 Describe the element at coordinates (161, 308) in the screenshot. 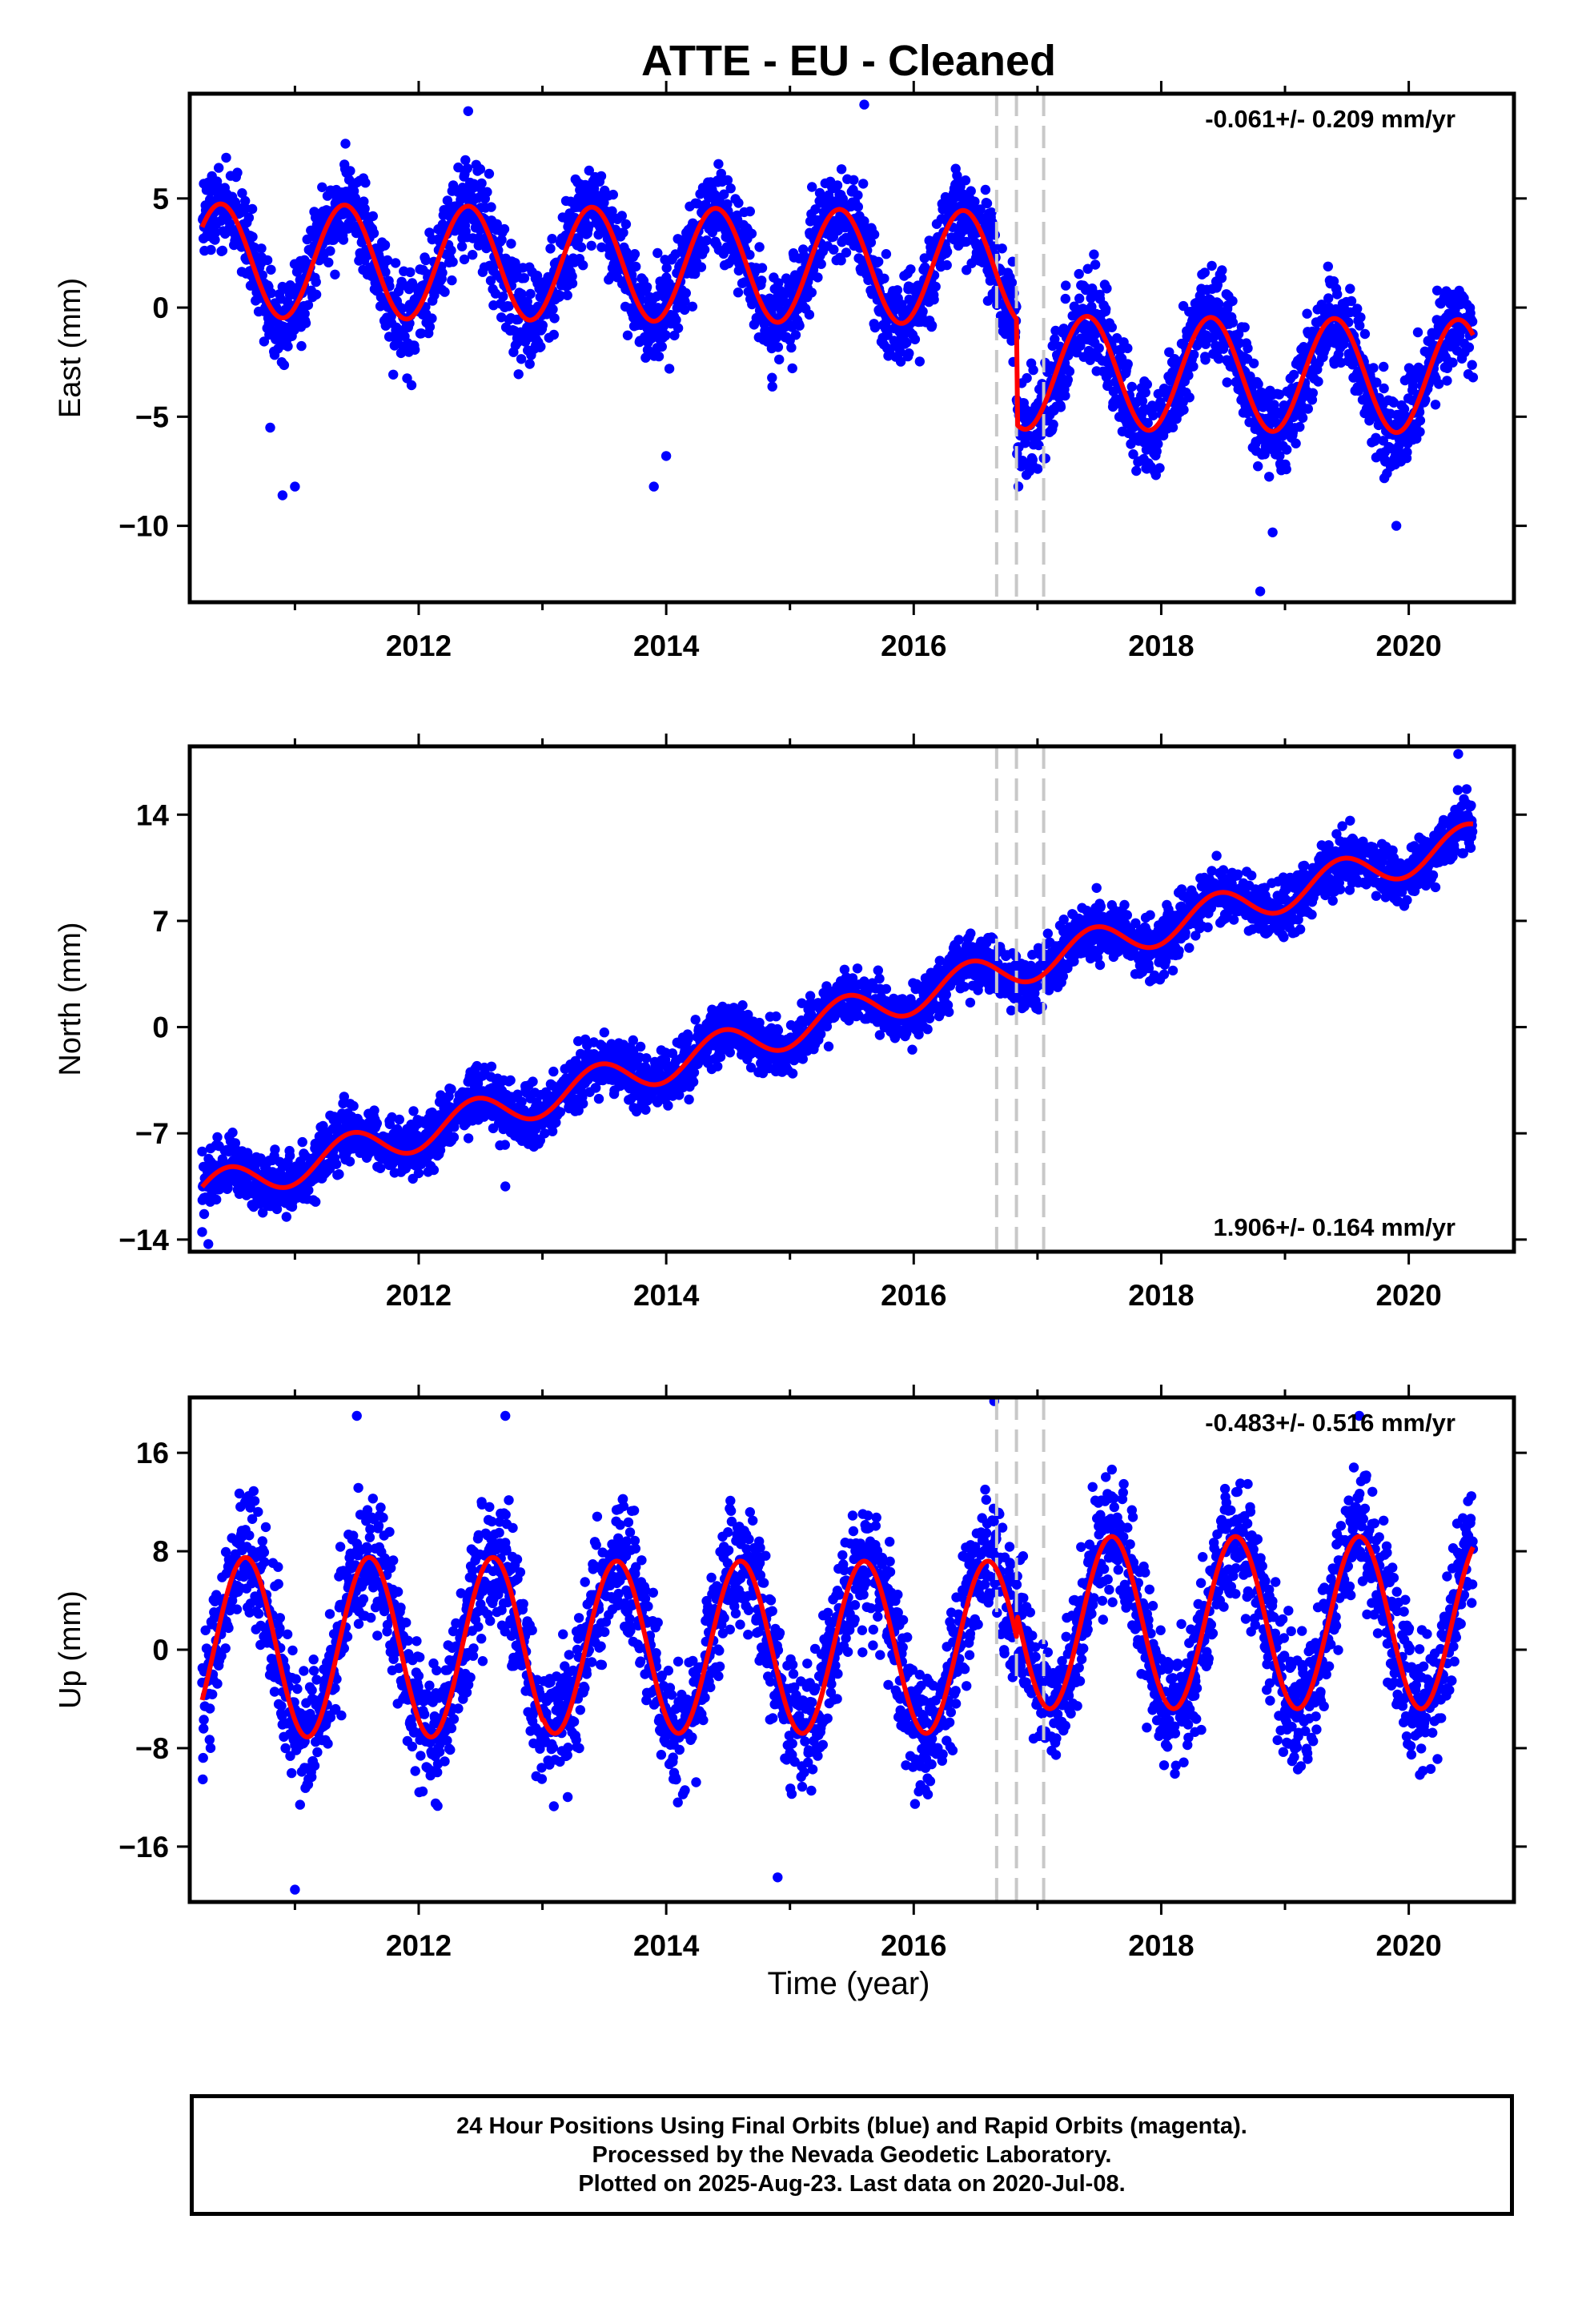

I see `y-tick-label: 0` at that location.